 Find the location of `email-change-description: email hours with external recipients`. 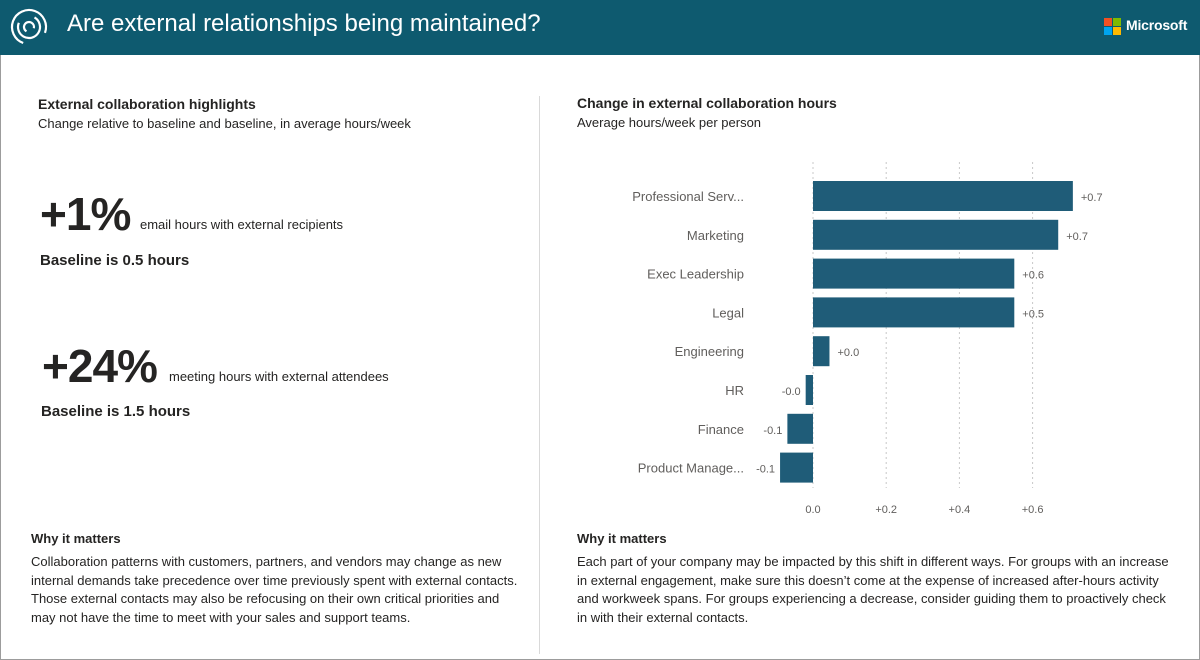

email-change-description: email hours with external recipients is located at coordinates (242, 224).